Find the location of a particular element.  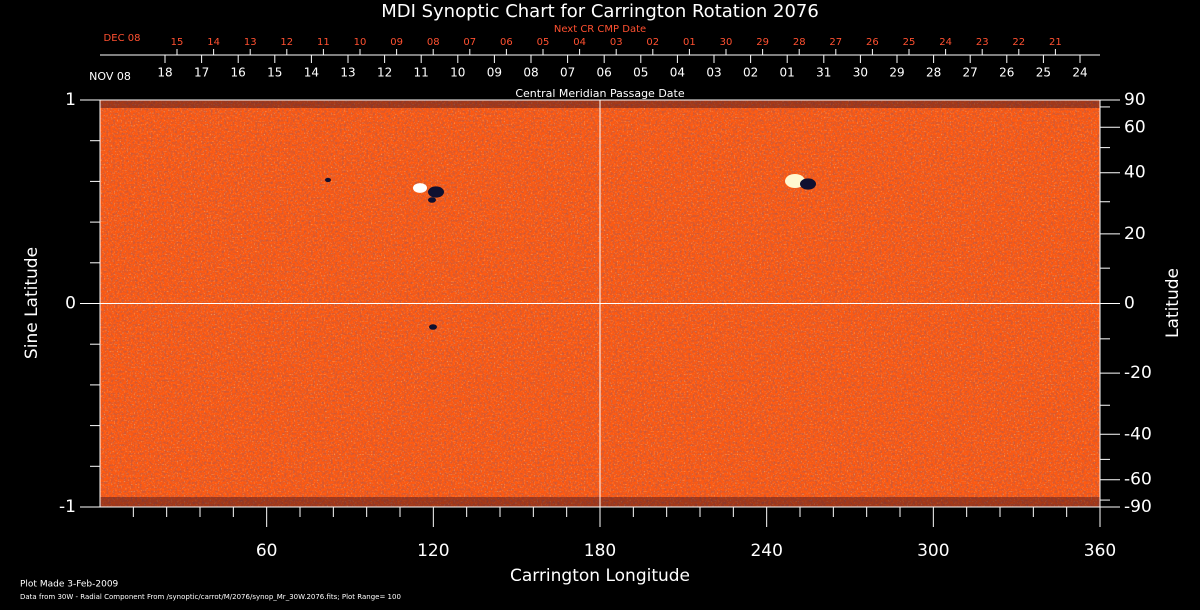

top-date-label: 11 is located at coordinates (323, 42).